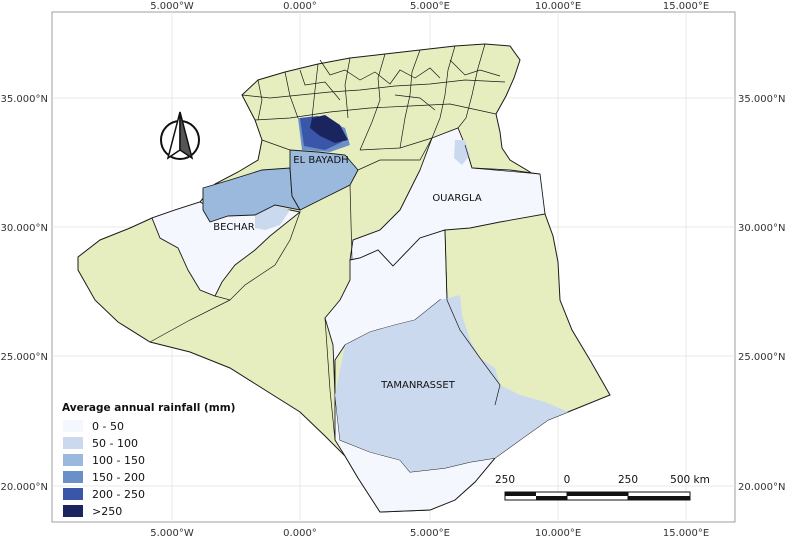 The image size is (787, 540). Describe the element at coordinates (272, 217) in the screenshot. I see `rainfall-zone-50-100-bechar` at that location.